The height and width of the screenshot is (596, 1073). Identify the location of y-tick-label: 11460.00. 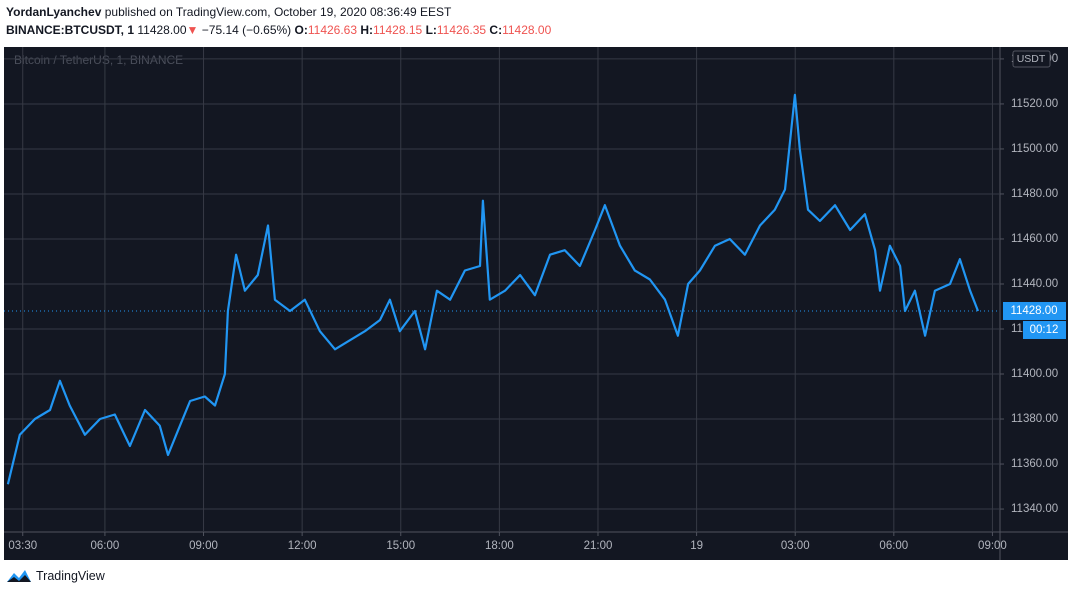
(1034, 239).